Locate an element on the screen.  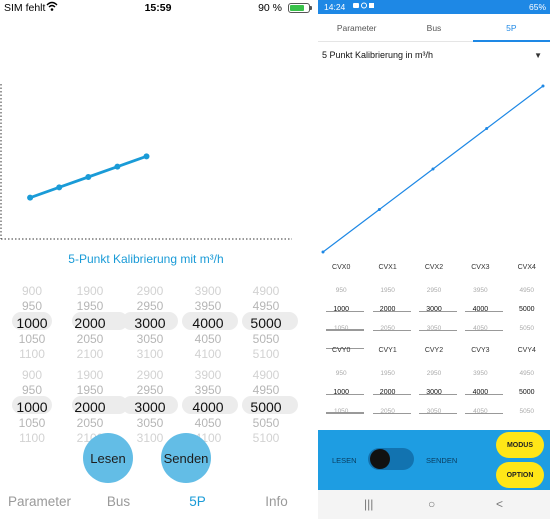
picker-value: 2950 is located at coordinates (150, 306).